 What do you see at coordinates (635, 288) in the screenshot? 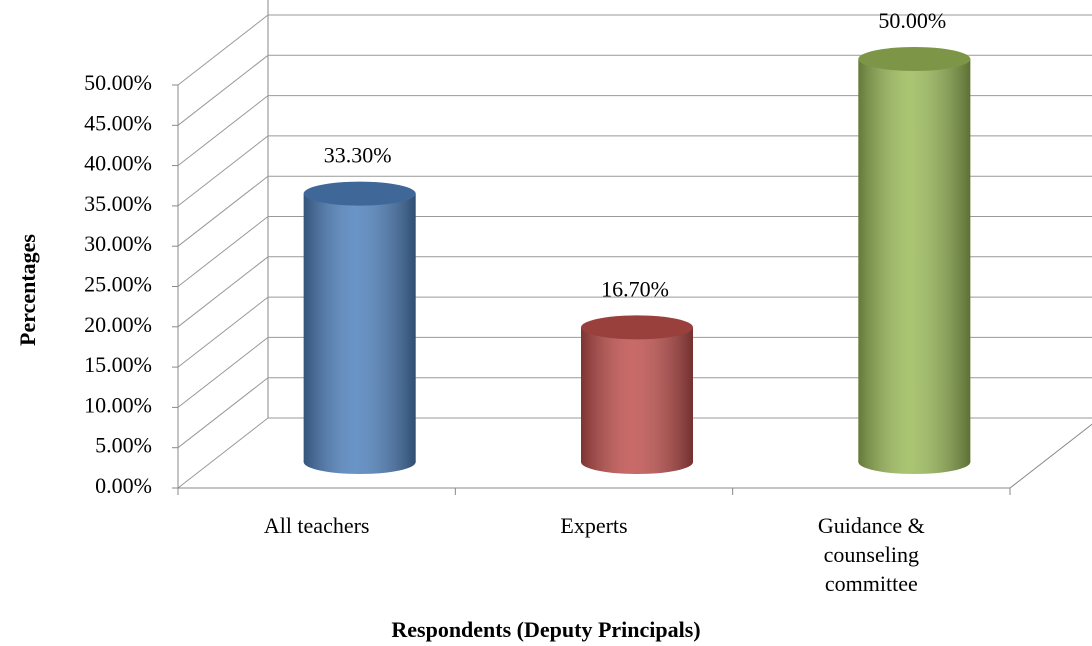
I see `value-label: 16.70%` at bounding box center [635, 288].